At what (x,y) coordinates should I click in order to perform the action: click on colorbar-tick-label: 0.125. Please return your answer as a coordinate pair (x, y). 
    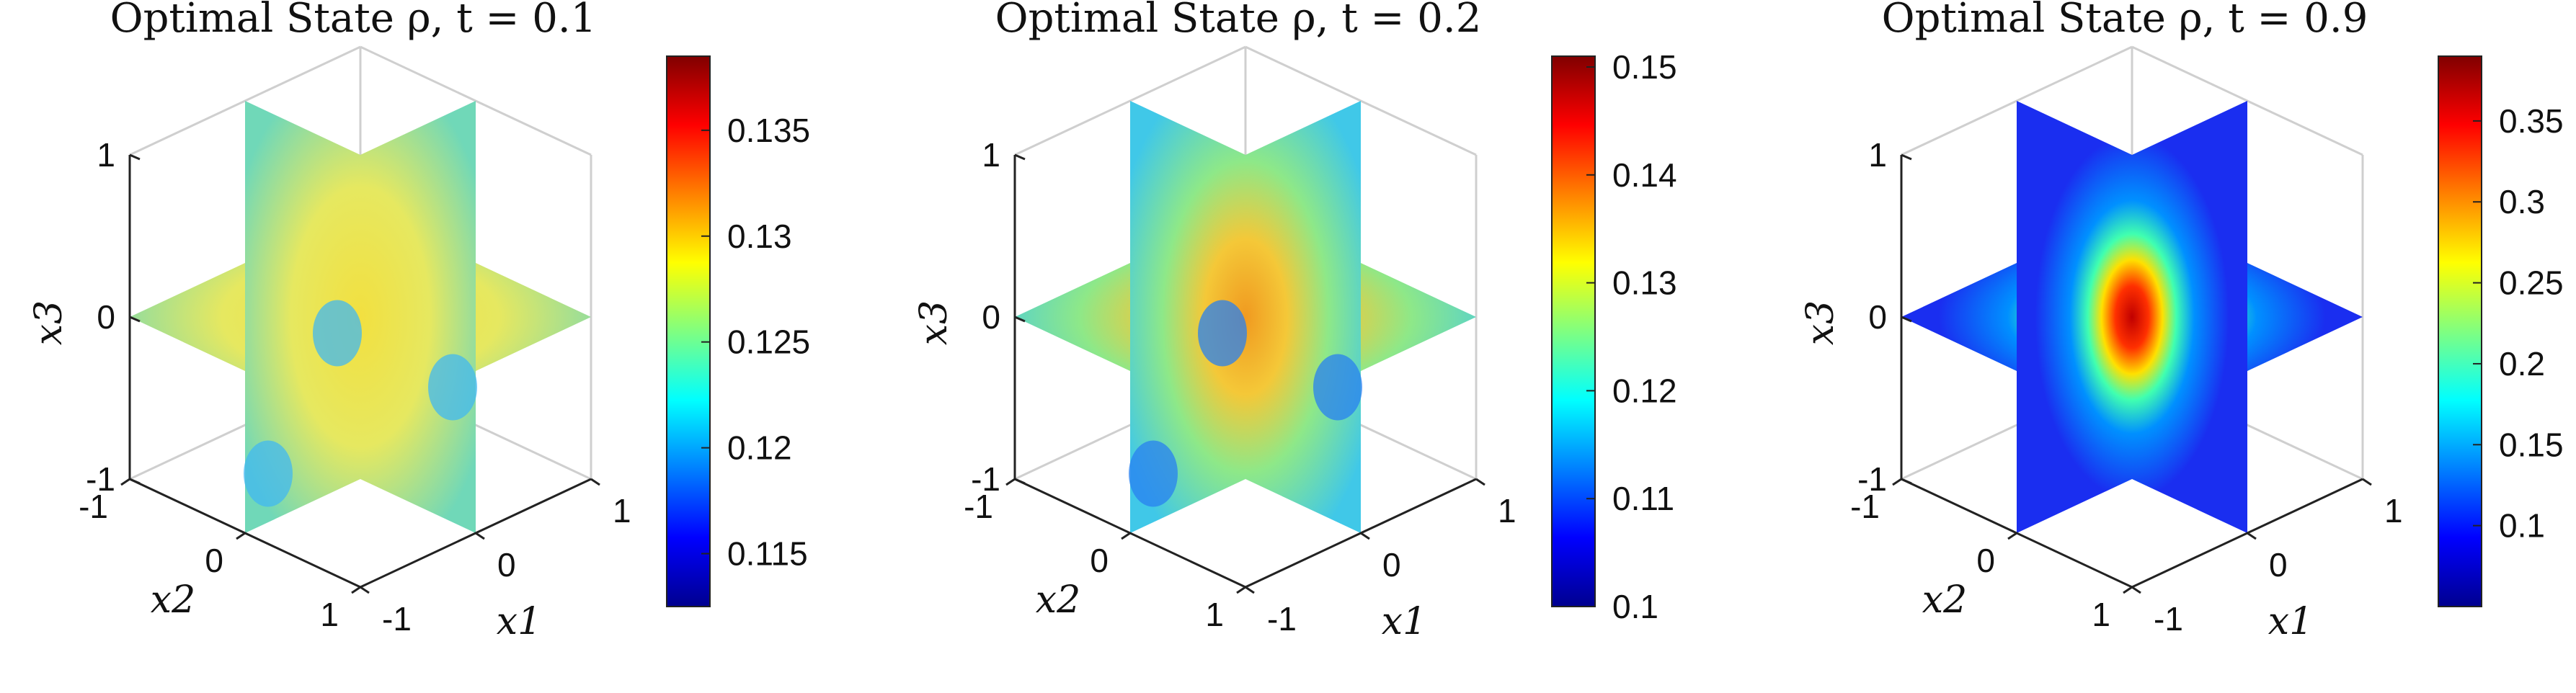
    Looking at the image, I should click on (768, 342).